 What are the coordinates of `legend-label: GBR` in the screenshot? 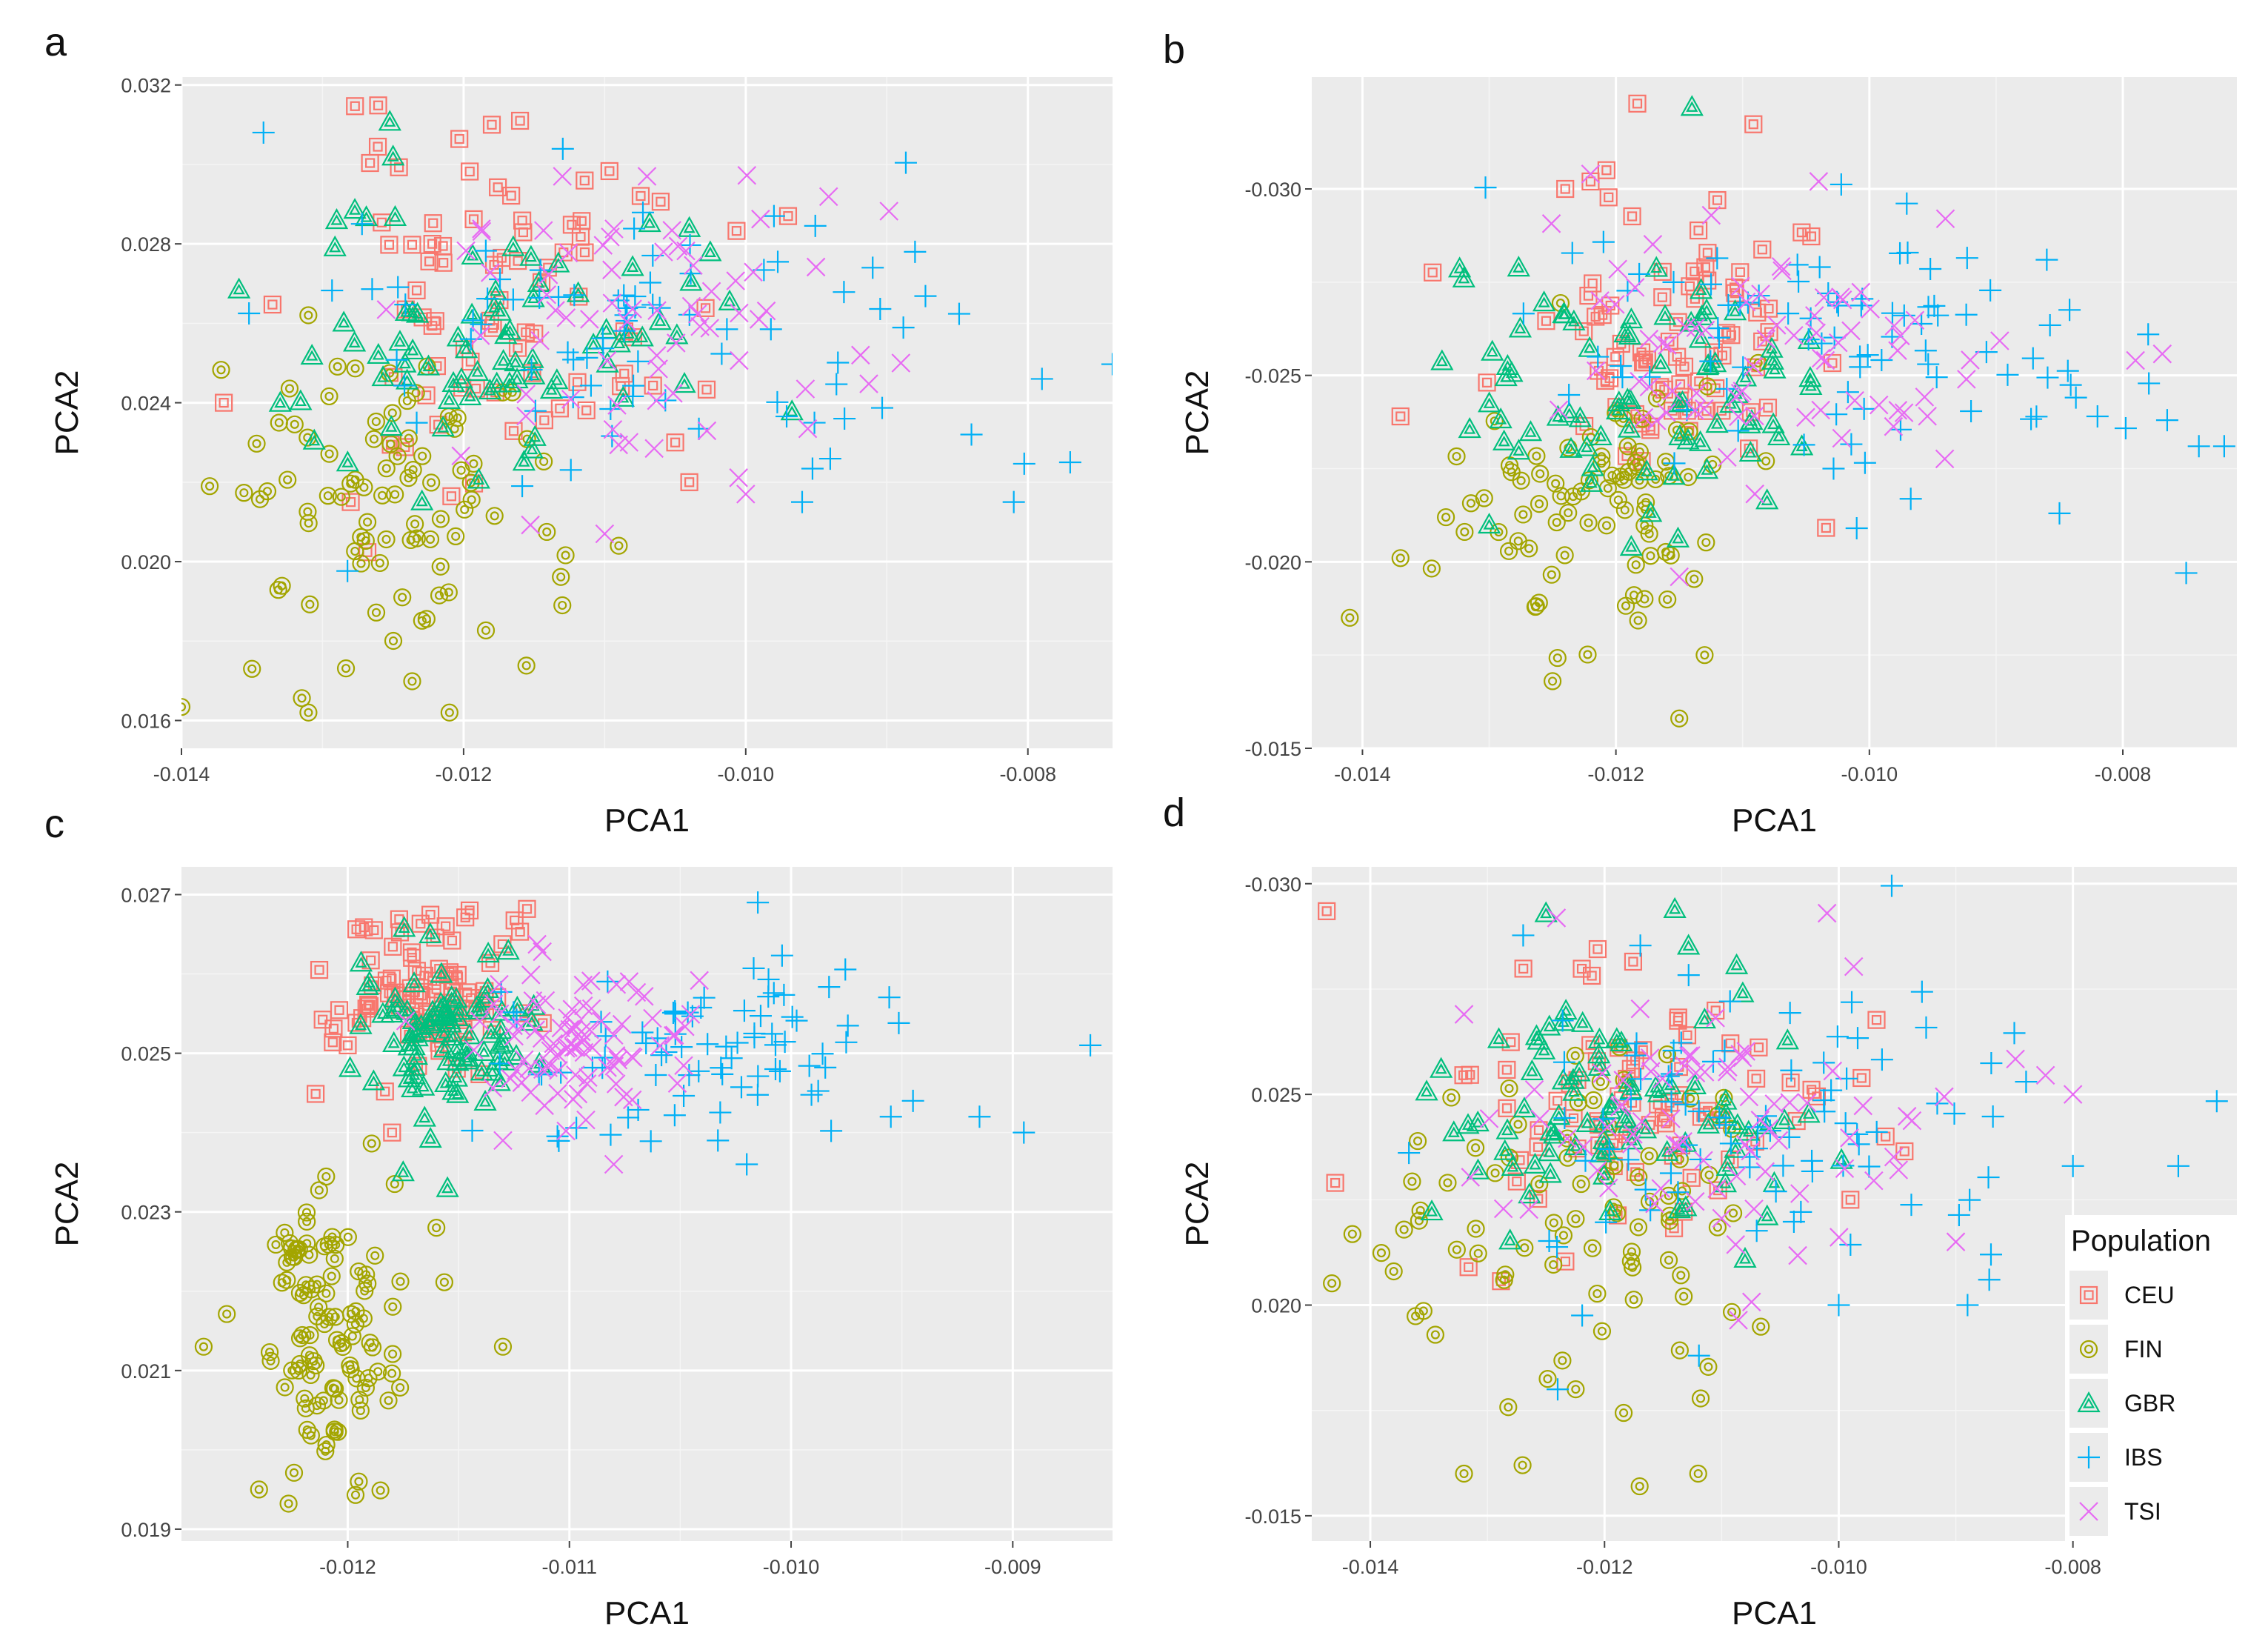 It's located at (2149, 1403).